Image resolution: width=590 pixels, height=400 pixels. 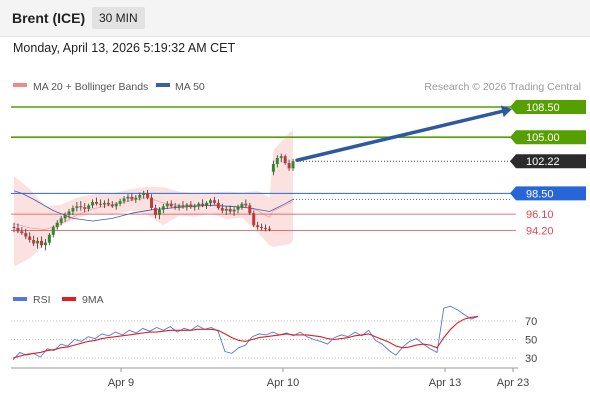 What do you see at coordinates (543, 162) in the screenshot?
I see `current-price-label: 102.22` at bounding box center [543, 162].